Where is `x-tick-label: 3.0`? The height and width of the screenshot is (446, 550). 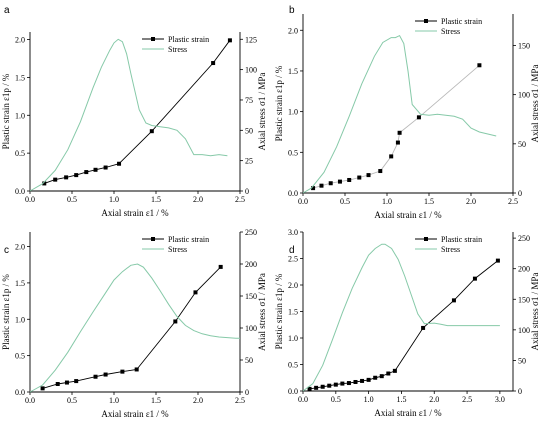 x-tick-label: 3.0 is located at coordinates (500, 399).